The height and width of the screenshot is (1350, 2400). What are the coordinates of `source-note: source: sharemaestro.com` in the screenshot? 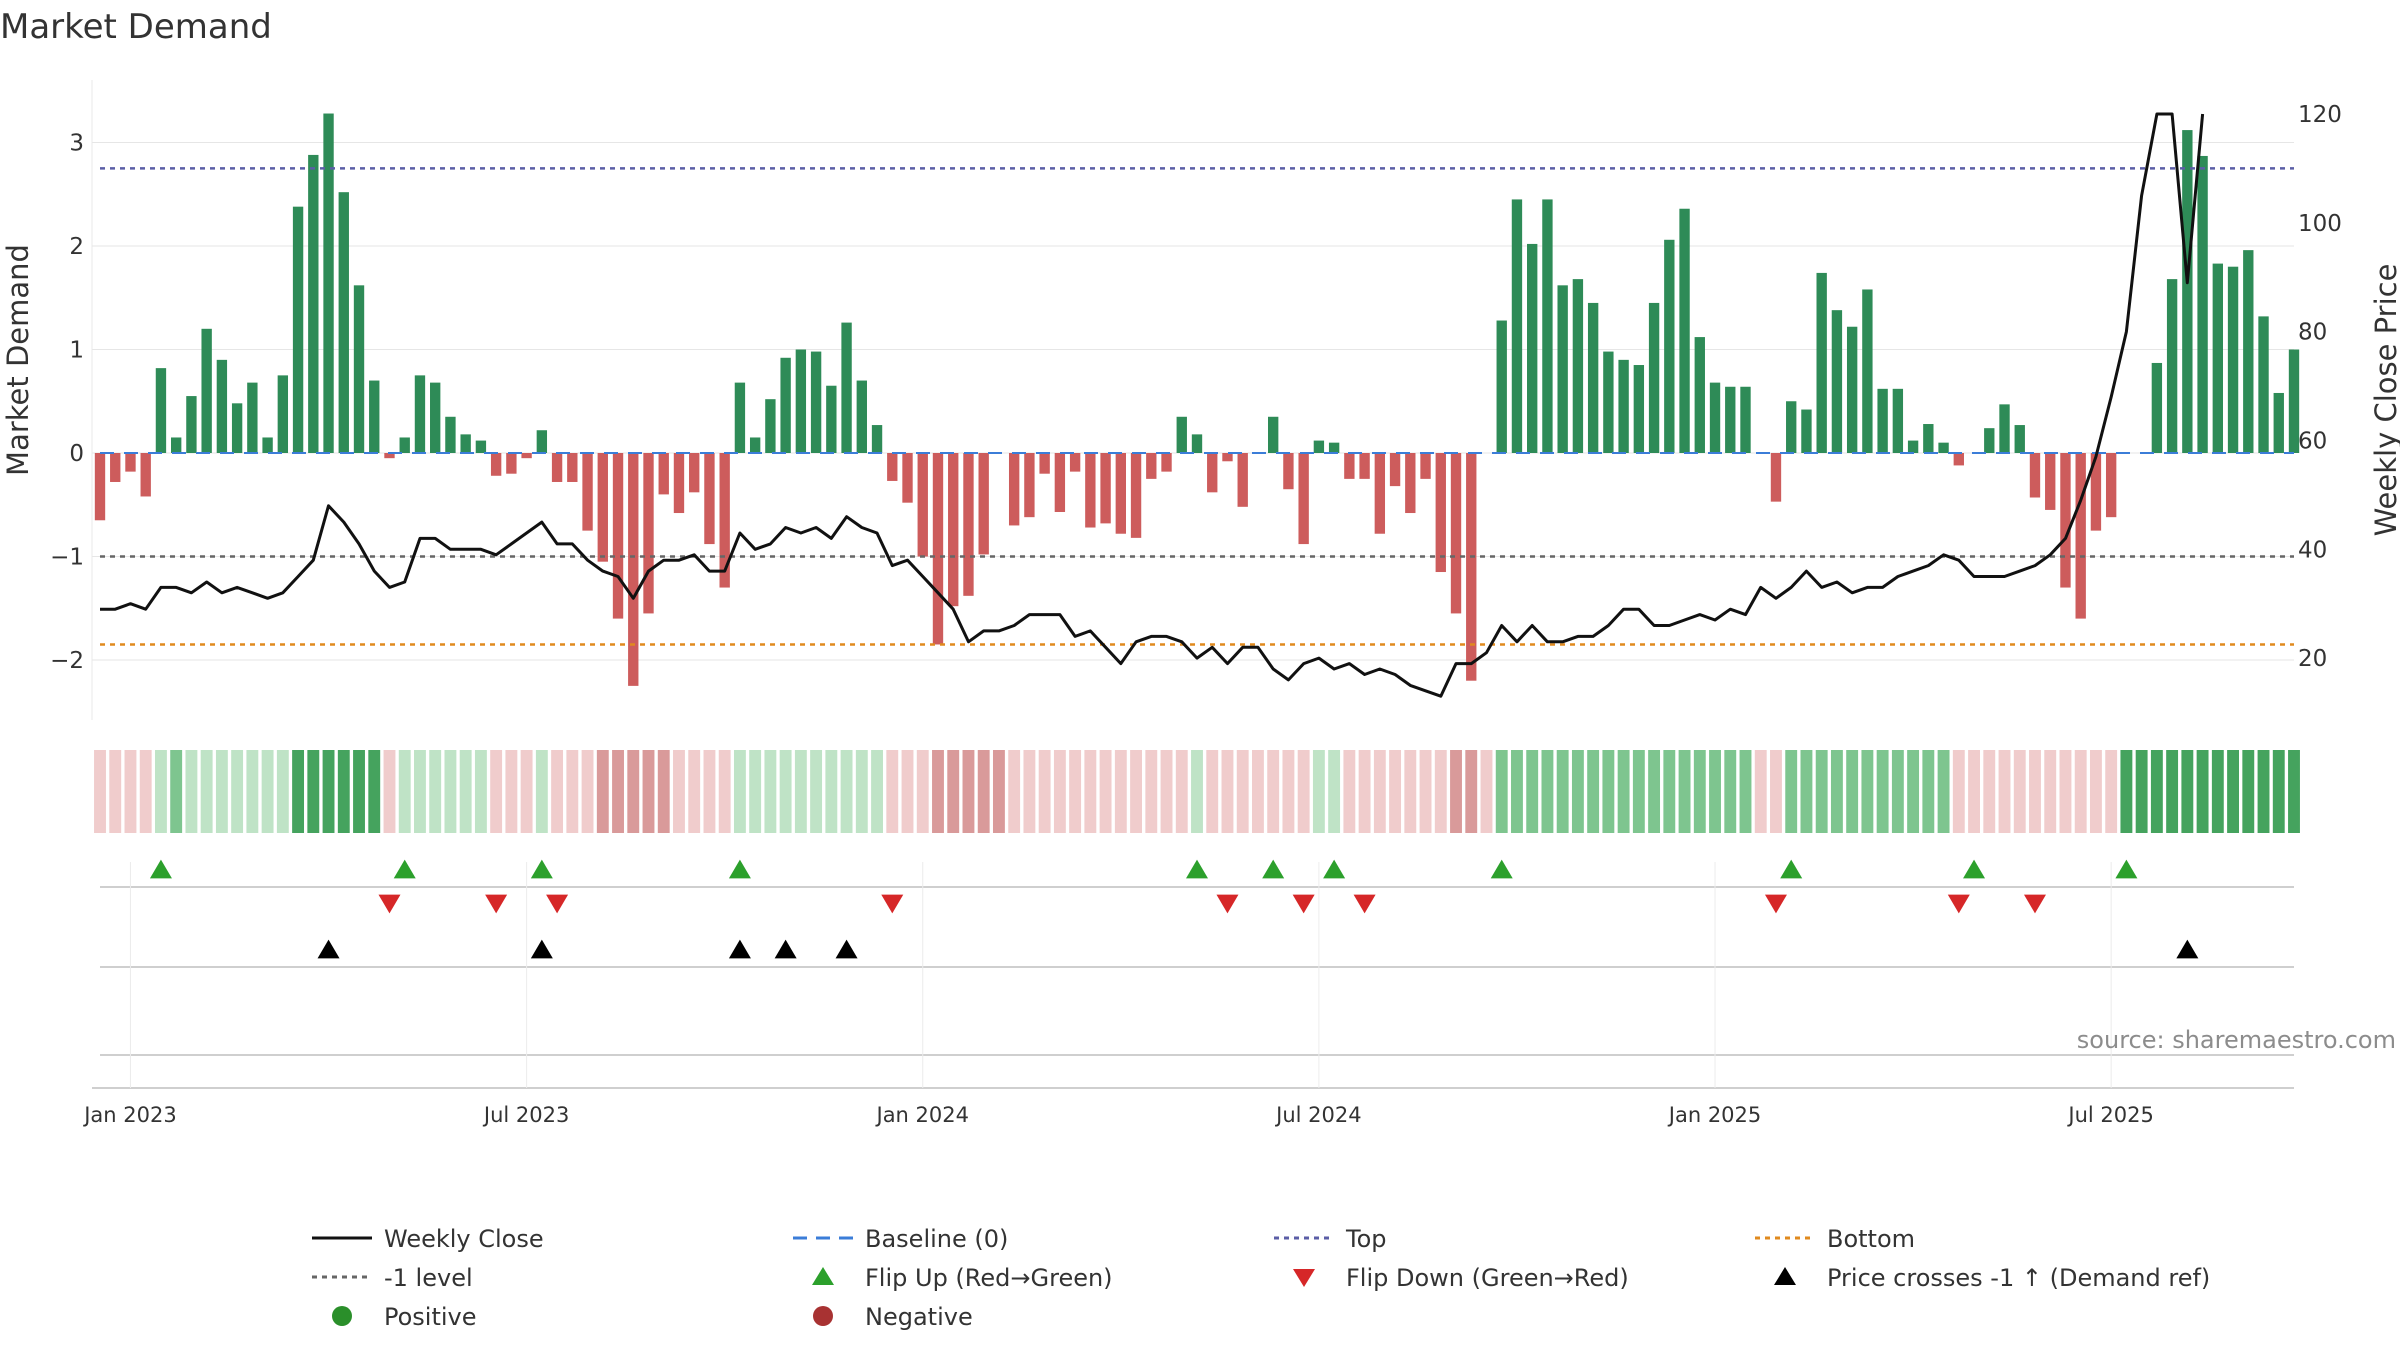 It's located at (2236, 1040).